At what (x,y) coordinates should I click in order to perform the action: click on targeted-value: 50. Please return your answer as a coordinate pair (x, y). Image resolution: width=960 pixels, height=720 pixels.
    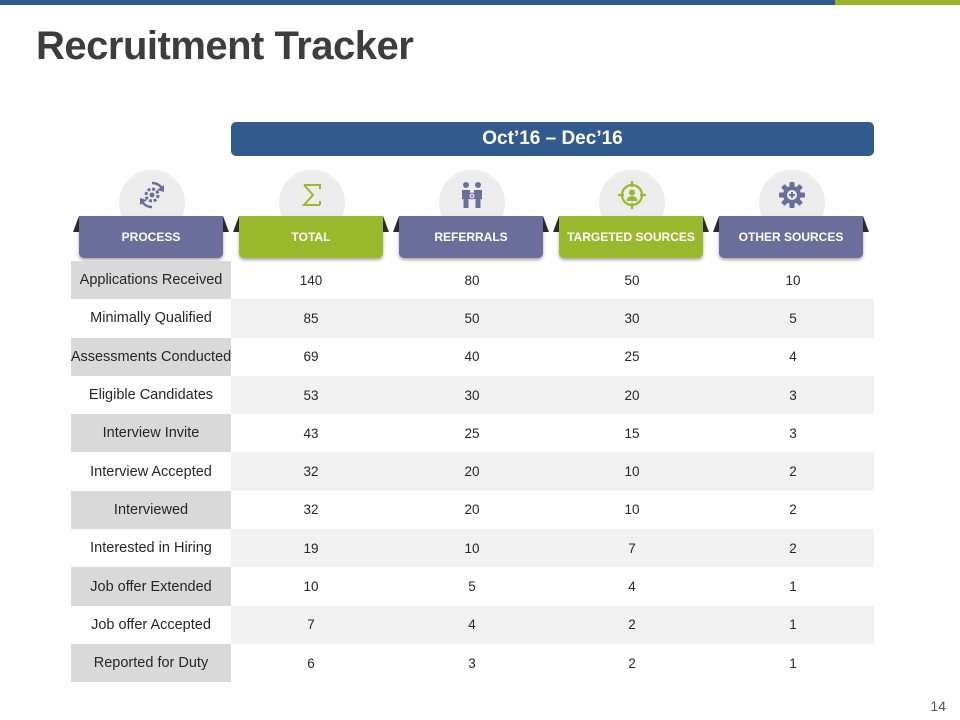
    Looking at the image, I should click on (632, 280).